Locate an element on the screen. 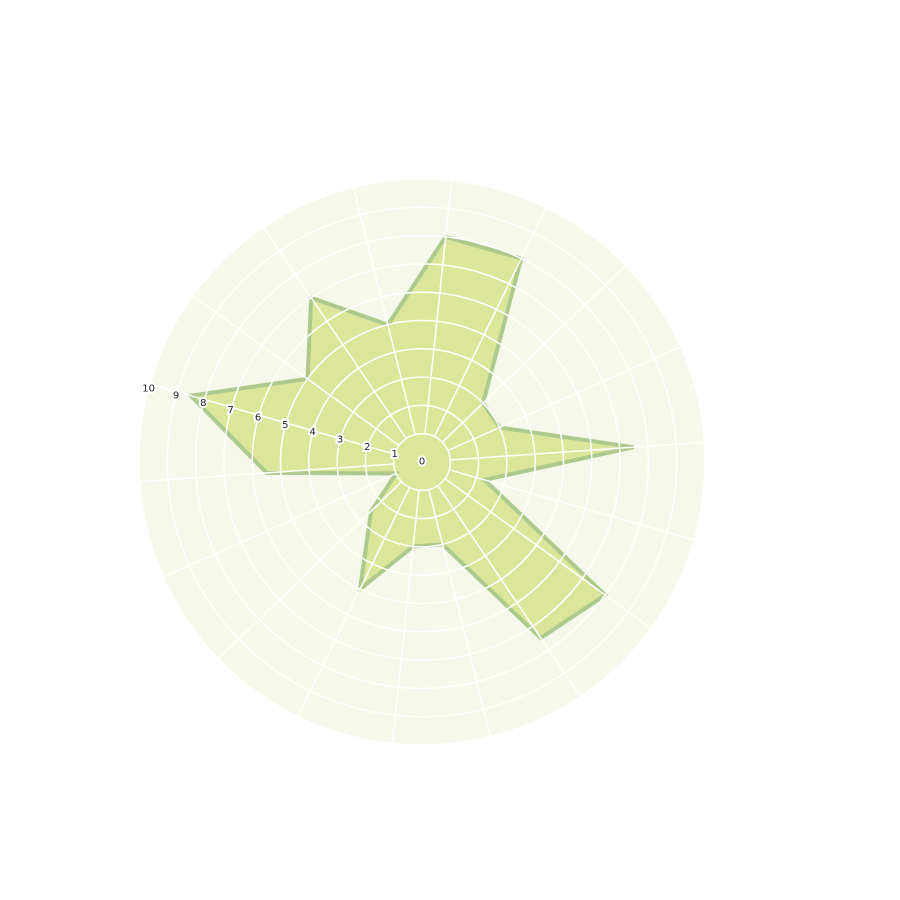 The image size is (900, 900). tick-label-0: 0 is located at coordinates (422, 462).